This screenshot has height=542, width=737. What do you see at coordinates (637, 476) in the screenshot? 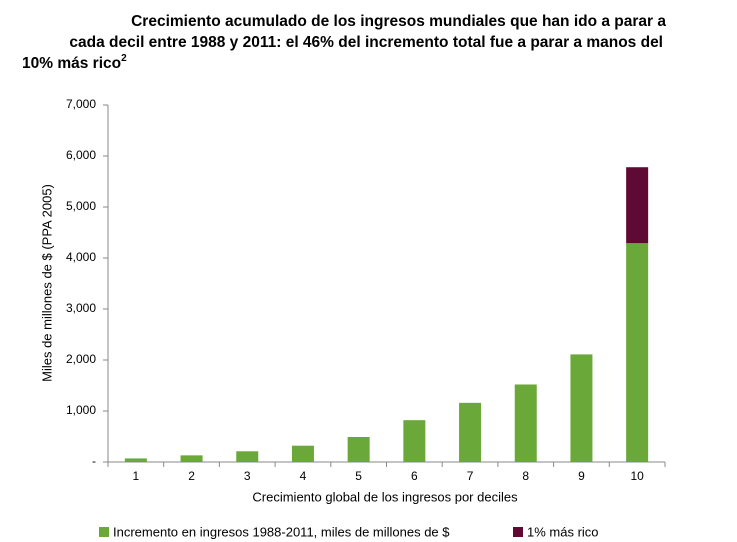
I see `x-tick-label: 10` at bounding box center [637, 476].